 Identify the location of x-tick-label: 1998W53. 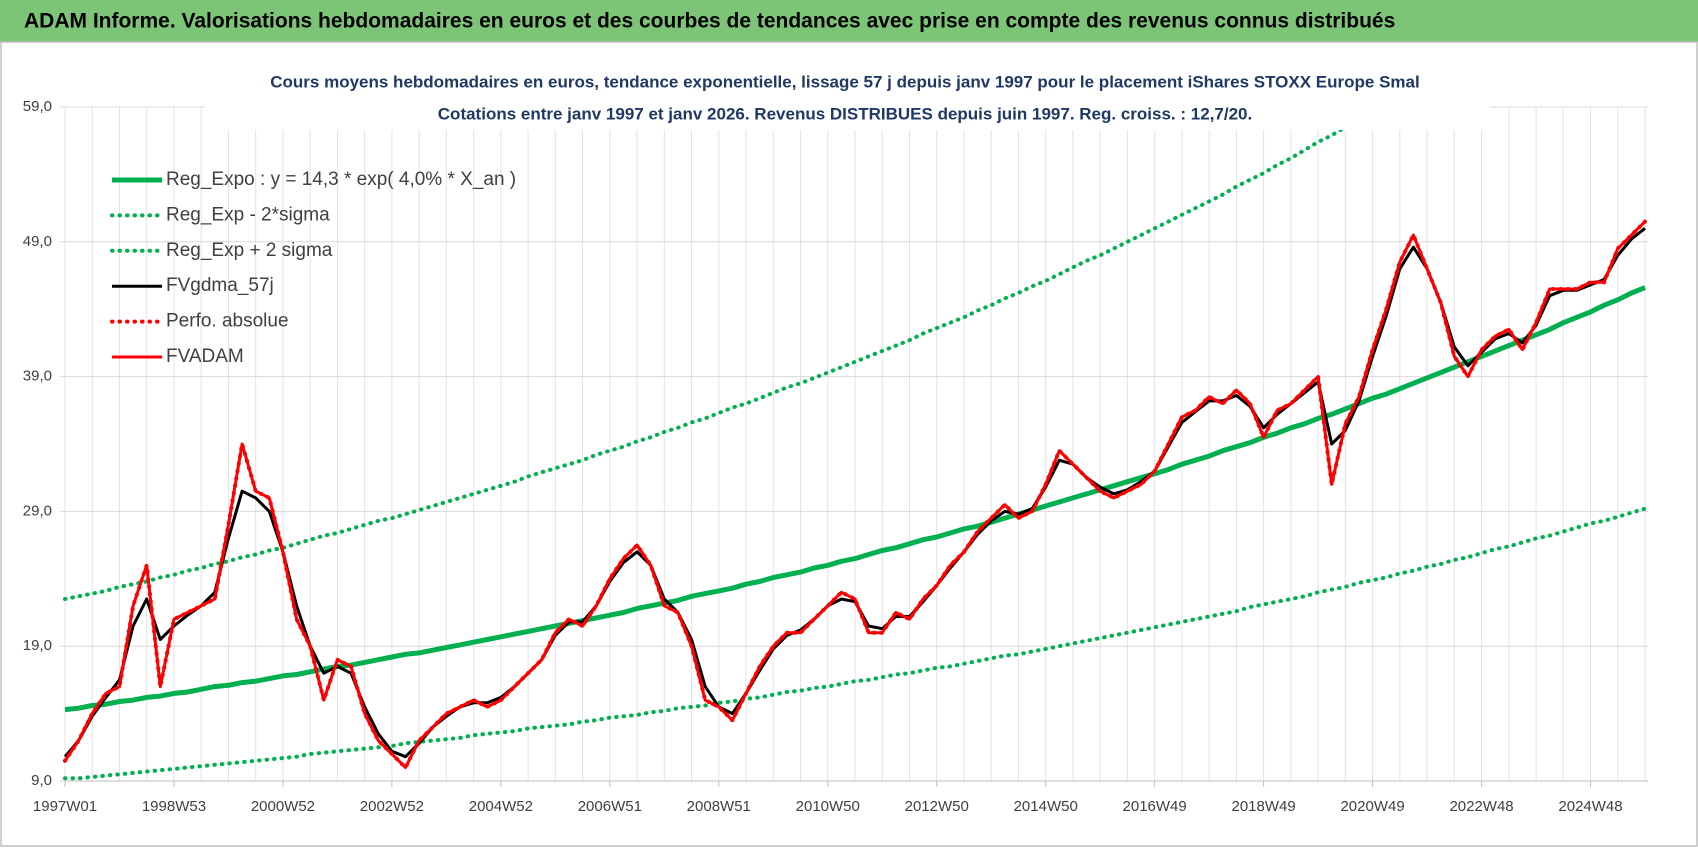
(174, 806).